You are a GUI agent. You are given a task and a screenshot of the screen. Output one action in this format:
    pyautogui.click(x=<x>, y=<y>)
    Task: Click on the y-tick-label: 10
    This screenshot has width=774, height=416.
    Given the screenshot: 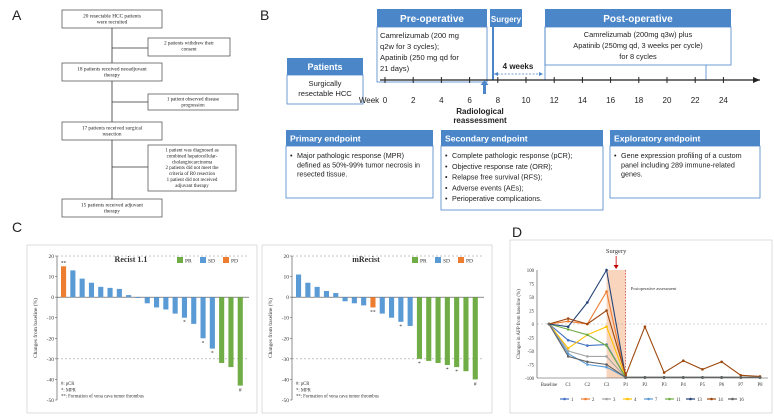 What is the action you would take?
    pyautogui.click(x=287, y=278)
    